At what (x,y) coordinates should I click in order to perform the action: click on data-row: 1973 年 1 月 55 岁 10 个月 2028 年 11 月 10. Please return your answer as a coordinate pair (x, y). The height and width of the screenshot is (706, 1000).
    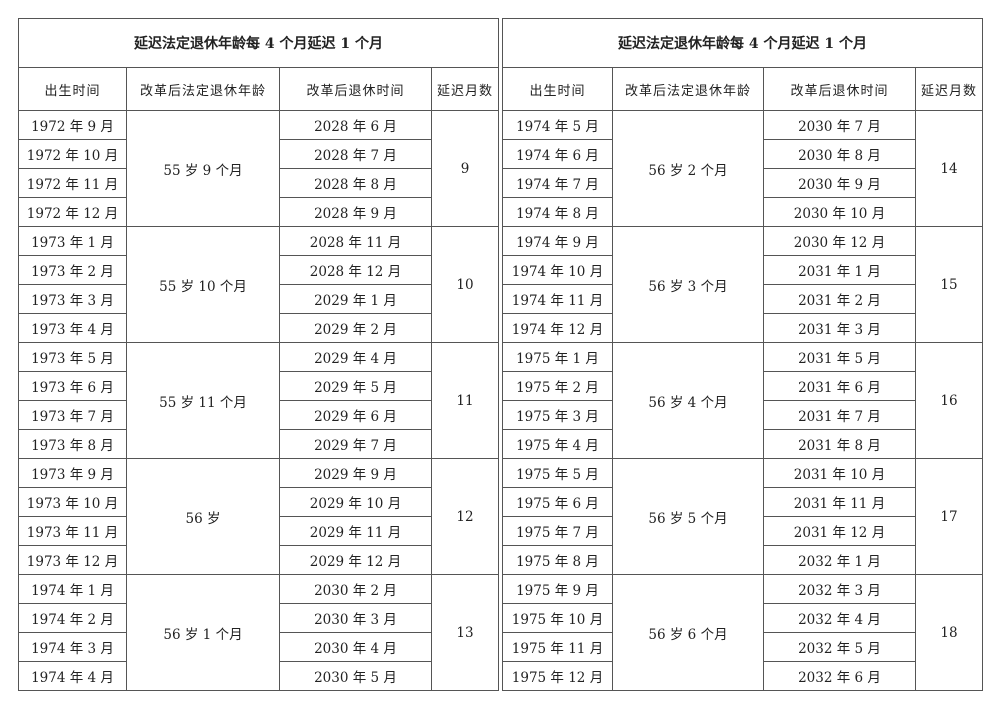
    Looking at the image, I should click on (259, 284).